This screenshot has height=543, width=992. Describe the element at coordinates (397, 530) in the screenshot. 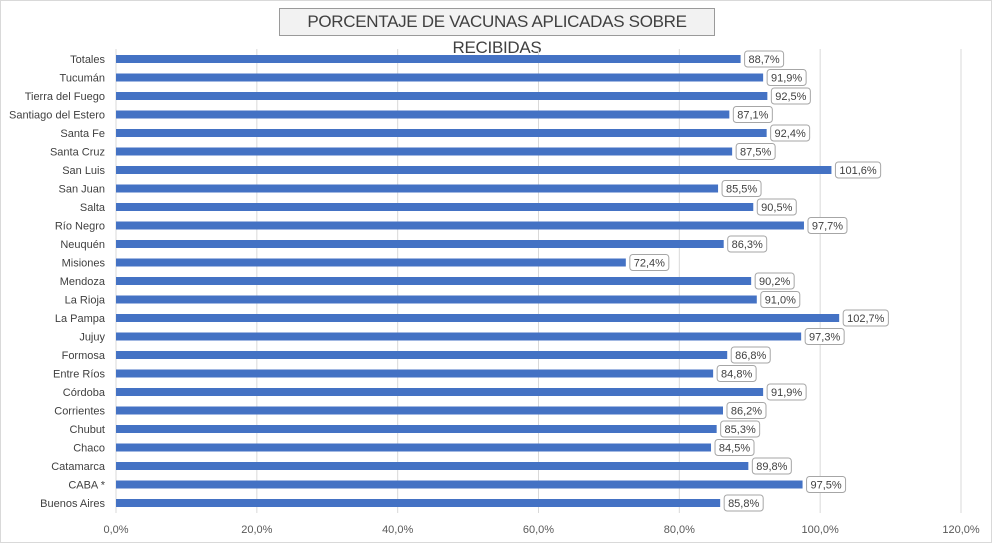

I see `x-tick-label: 40,0%` at that location.